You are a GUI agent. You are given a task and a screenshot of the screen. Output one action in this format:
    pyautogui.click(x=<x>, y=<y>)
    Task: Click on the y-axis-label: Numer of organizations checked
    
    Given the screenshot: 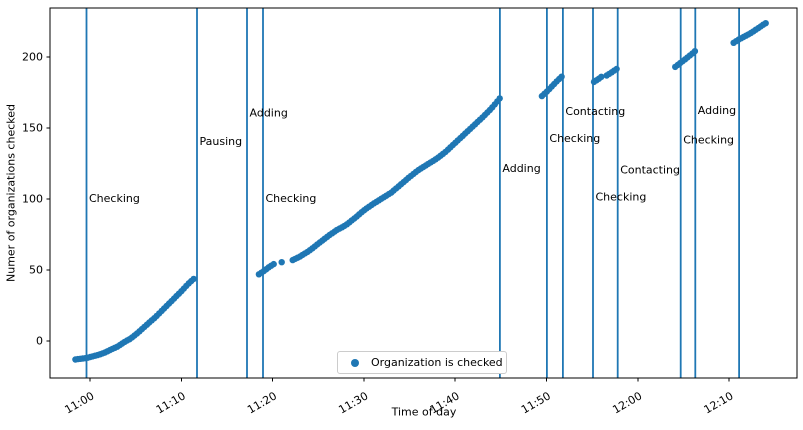 What is the action you would take?
    pyautogui.click(x=11, y=193)
    